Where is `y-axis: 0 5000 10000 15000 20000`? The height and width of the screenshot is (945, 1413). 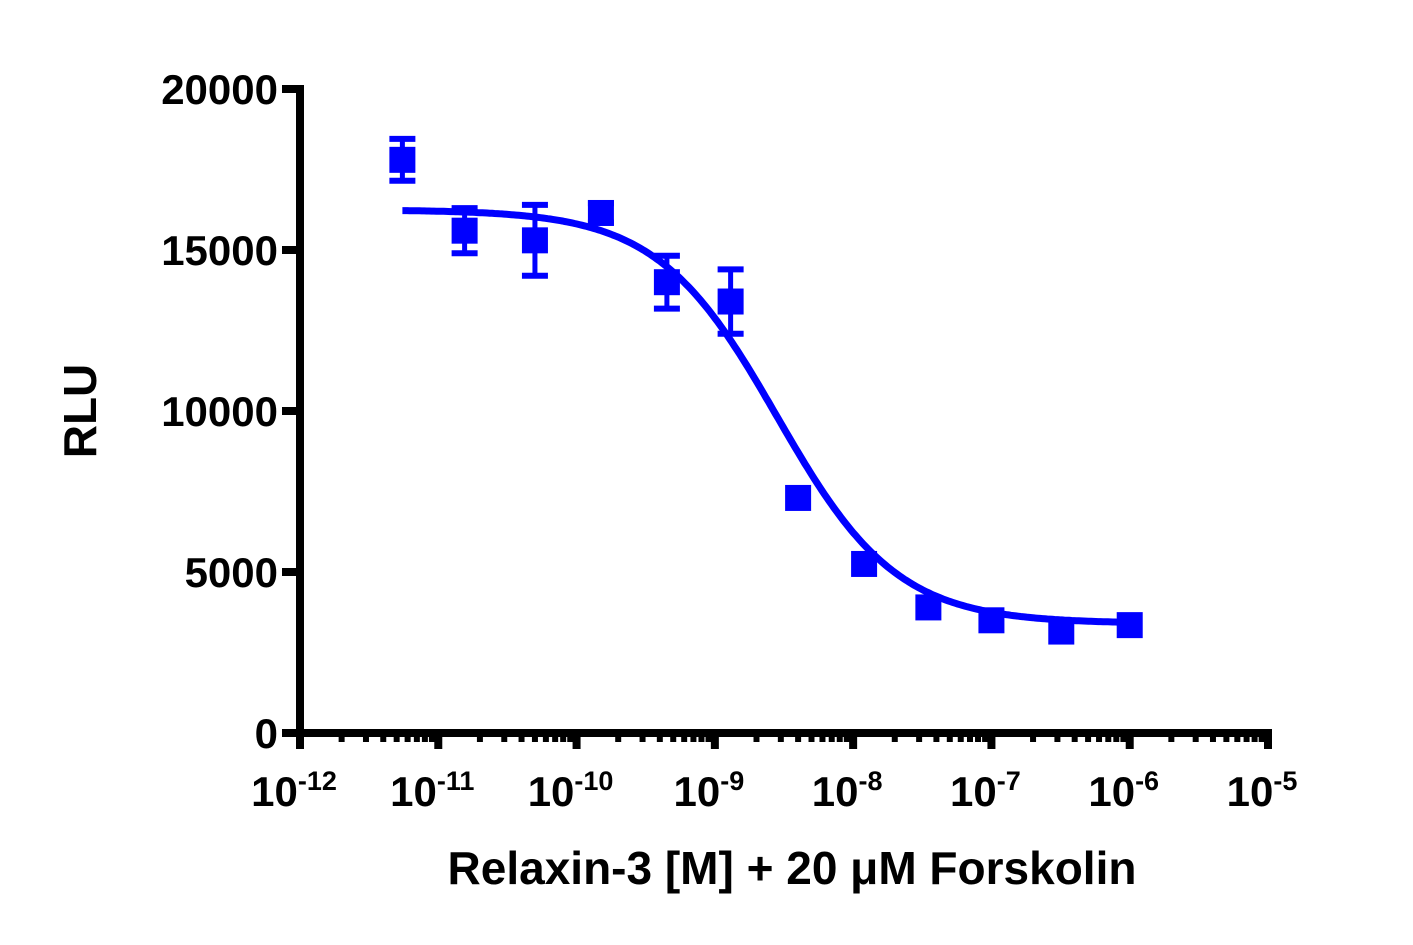
y-axis: 0 5000 10000 15000 20000 is located at coordinates (232, 411).